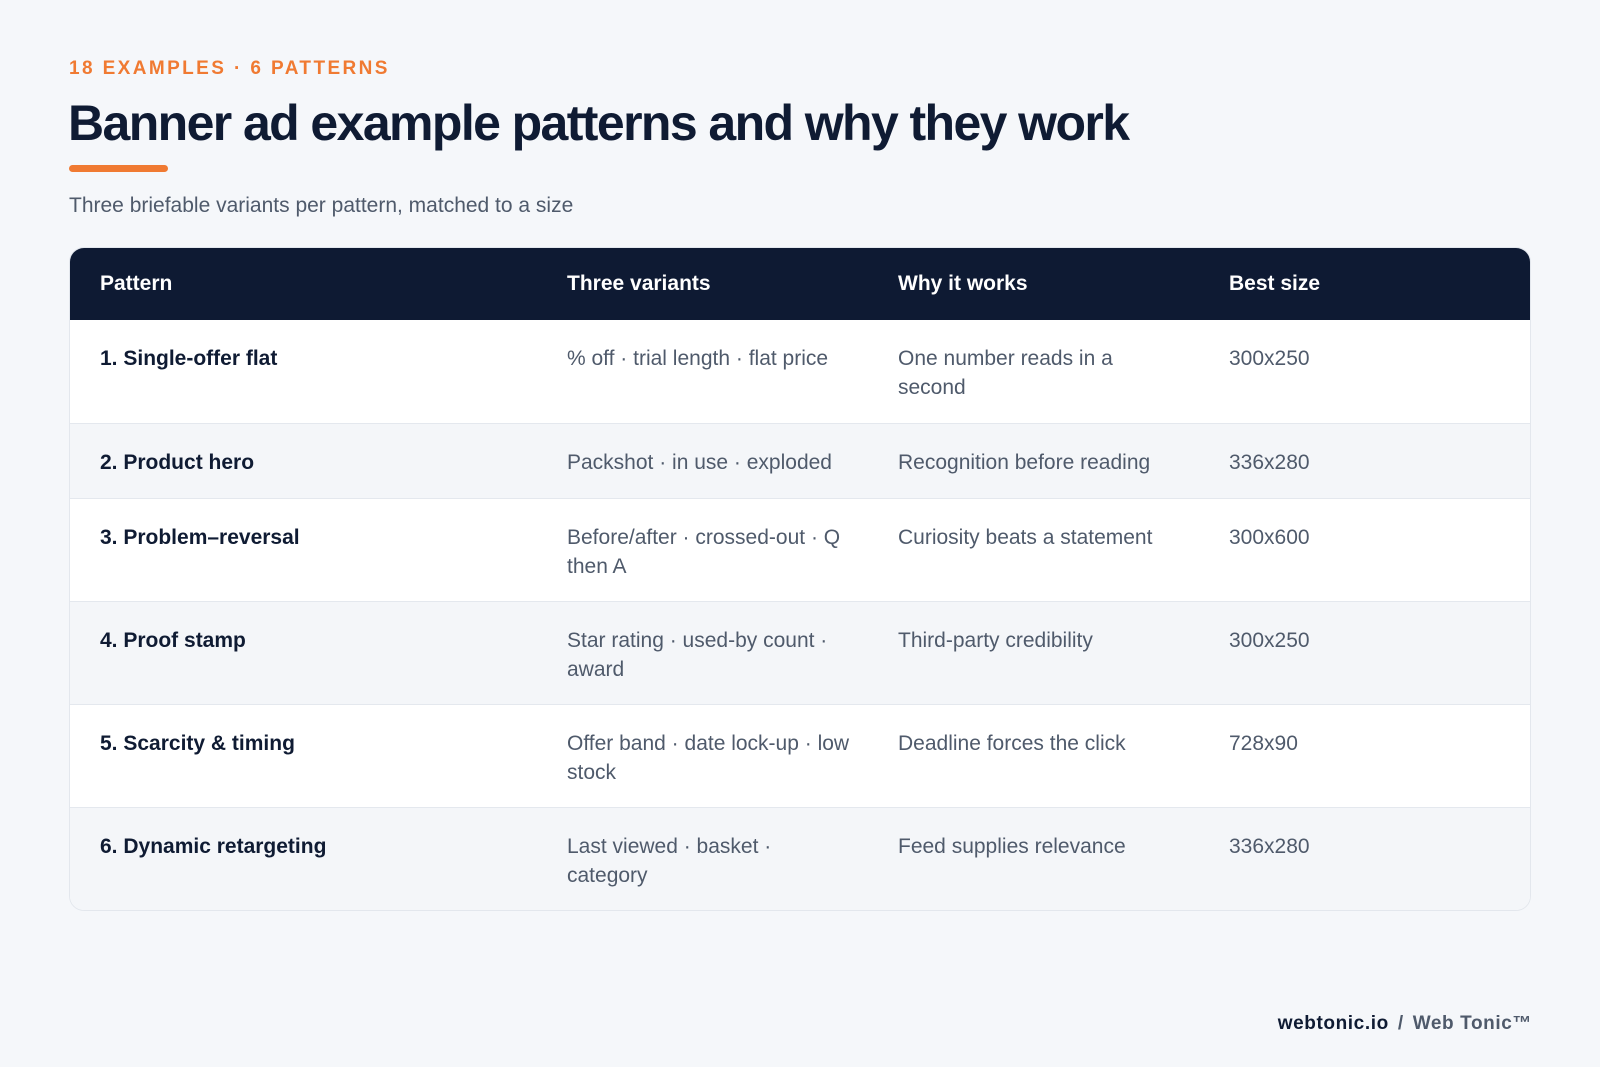  Describe the element at coordinates (1012, 846) in the screenshot. I see `why-cell: Feed supplies relevance` at that location.